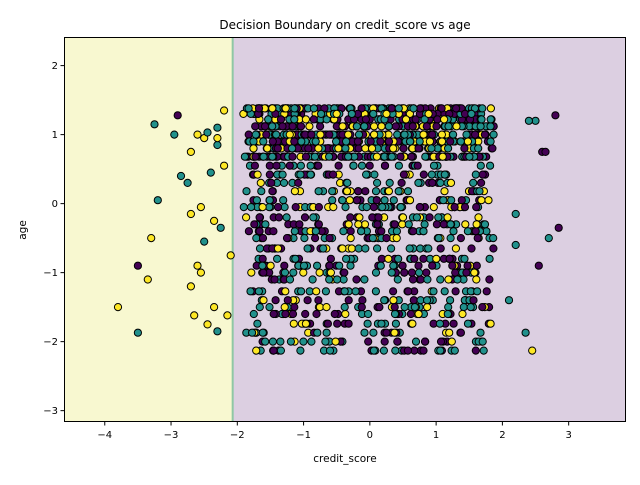 The image size is (640, 485). What do you see at coordinates (303, 435) in the screenshot?
I see `x-tick-label: −1` at bounding box center [303, 435].